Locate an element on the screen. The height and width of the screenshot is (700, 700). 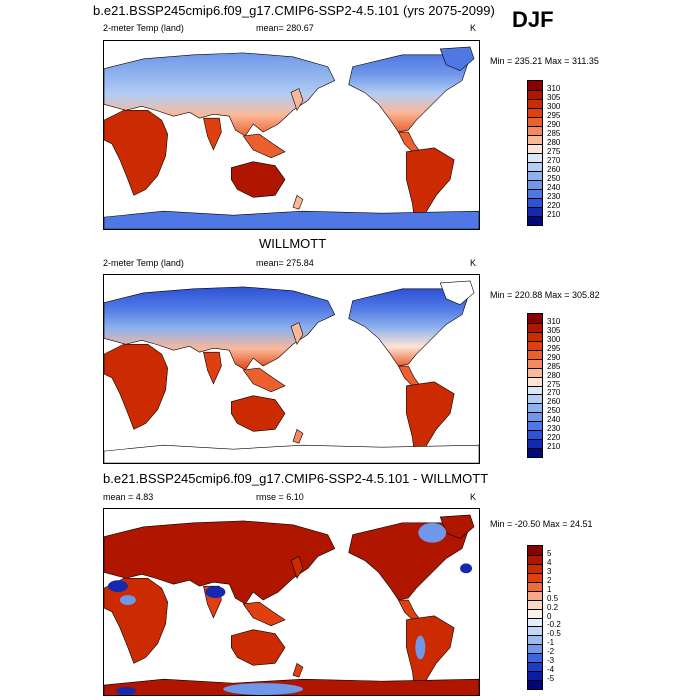
landmass-nz is located at coordinates (298, 670).